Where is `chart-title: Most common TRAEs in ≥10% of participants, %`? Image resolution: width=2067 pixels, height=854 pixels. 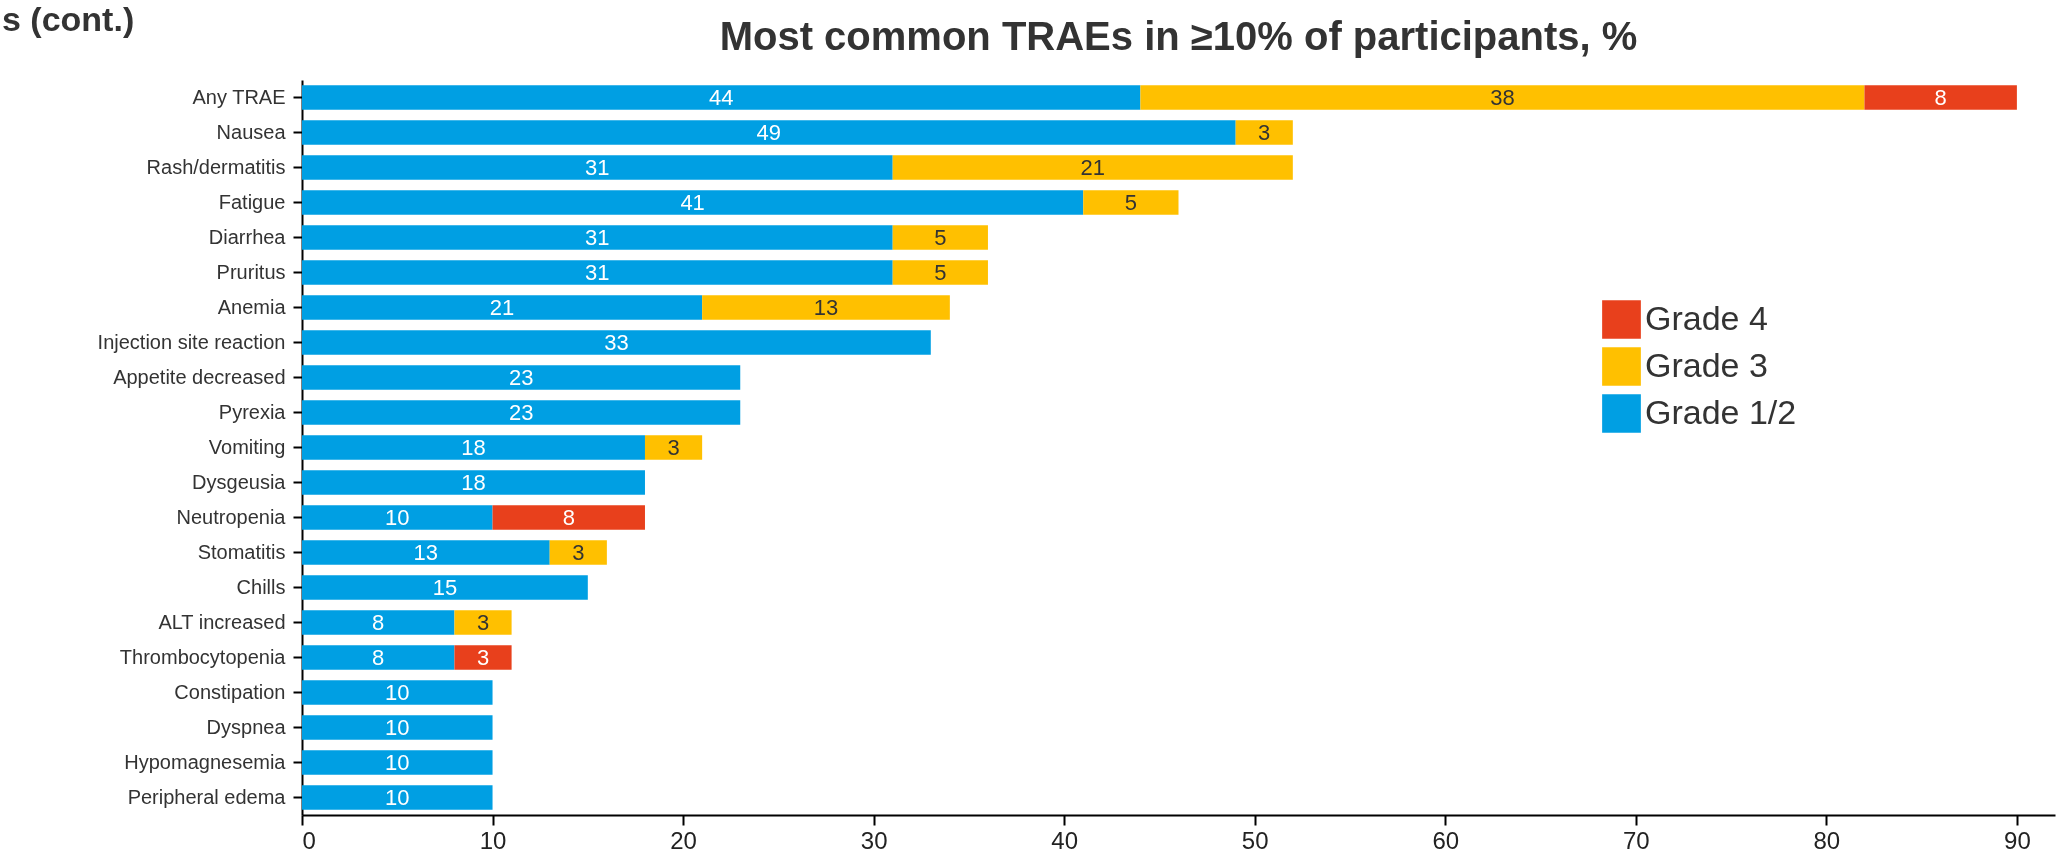 chart-title: Most common TRAEs in ≥10% of participants, % is located at coordinates (1178, 36).